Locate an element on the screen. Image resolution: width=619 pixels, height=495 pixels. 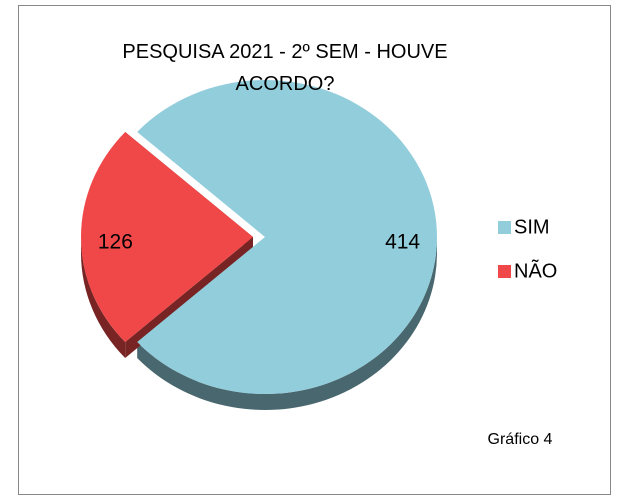
slice is located at coordinates (167, 237).